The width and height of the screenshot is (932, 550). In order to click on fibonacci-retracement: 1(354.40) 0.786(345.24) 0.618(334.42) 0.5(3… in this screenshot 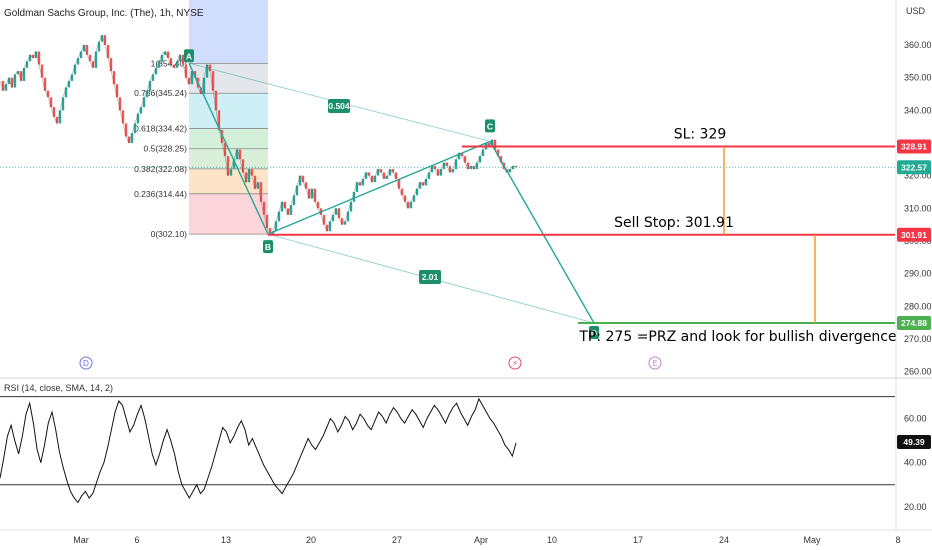, I will do `click(201, 148)`.